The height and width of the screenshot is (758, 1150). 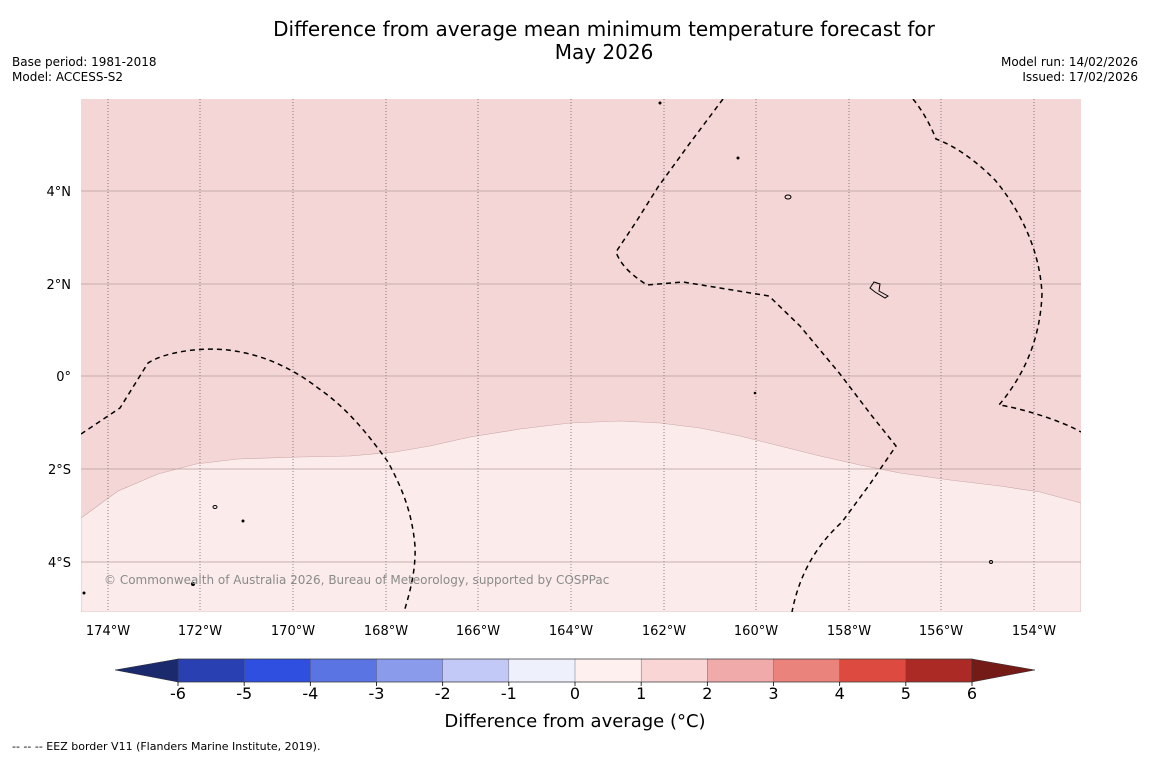 What do you see at coordinates (59, 285) in the screenshot?
I see `lat-label: 2°N` at bounding box center [59, 285].